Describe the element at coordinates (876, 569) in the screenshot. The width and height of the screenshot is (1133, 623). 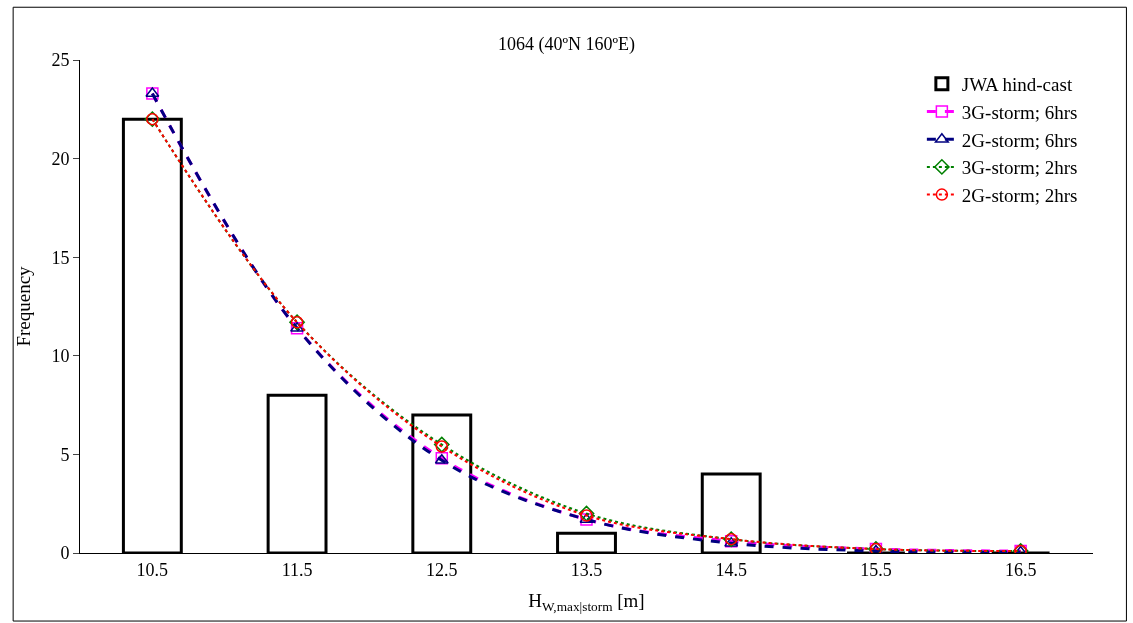
I see `x-tick-label: 15.5` at that location.